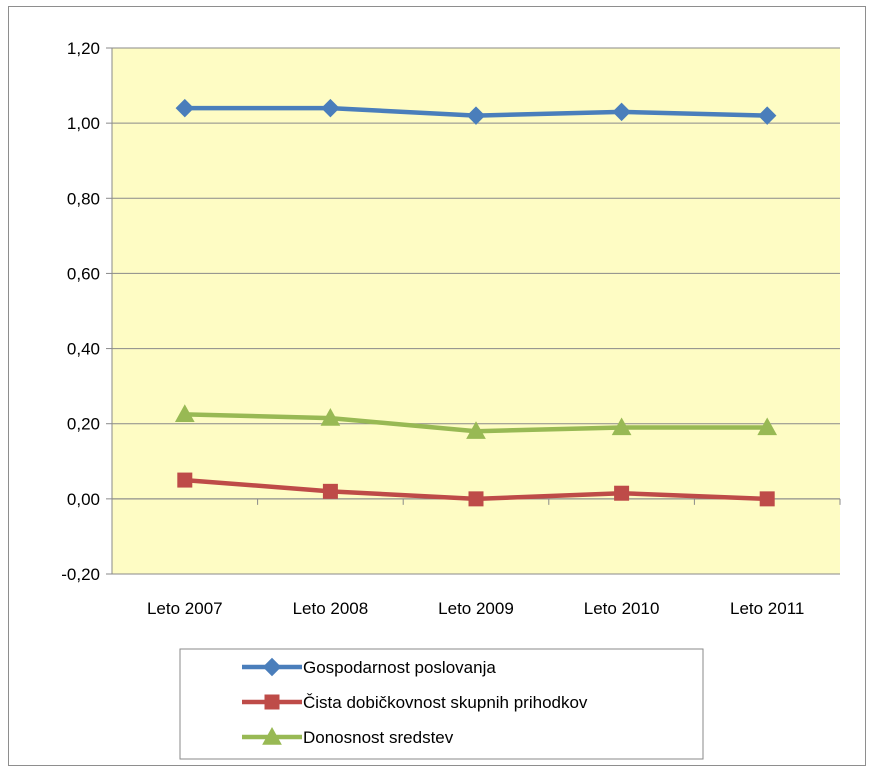 The image size is (877, 773). Describe the element at coordinates (767, 608) in the screenshot. I see `x-tick-label: Leto 2011` at that location.